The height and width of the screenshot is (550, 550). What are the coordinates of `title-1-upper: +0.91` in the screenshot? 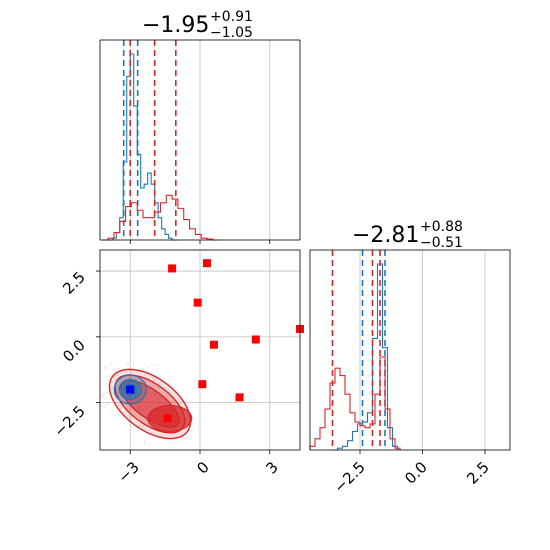 It's located at (231, 17).